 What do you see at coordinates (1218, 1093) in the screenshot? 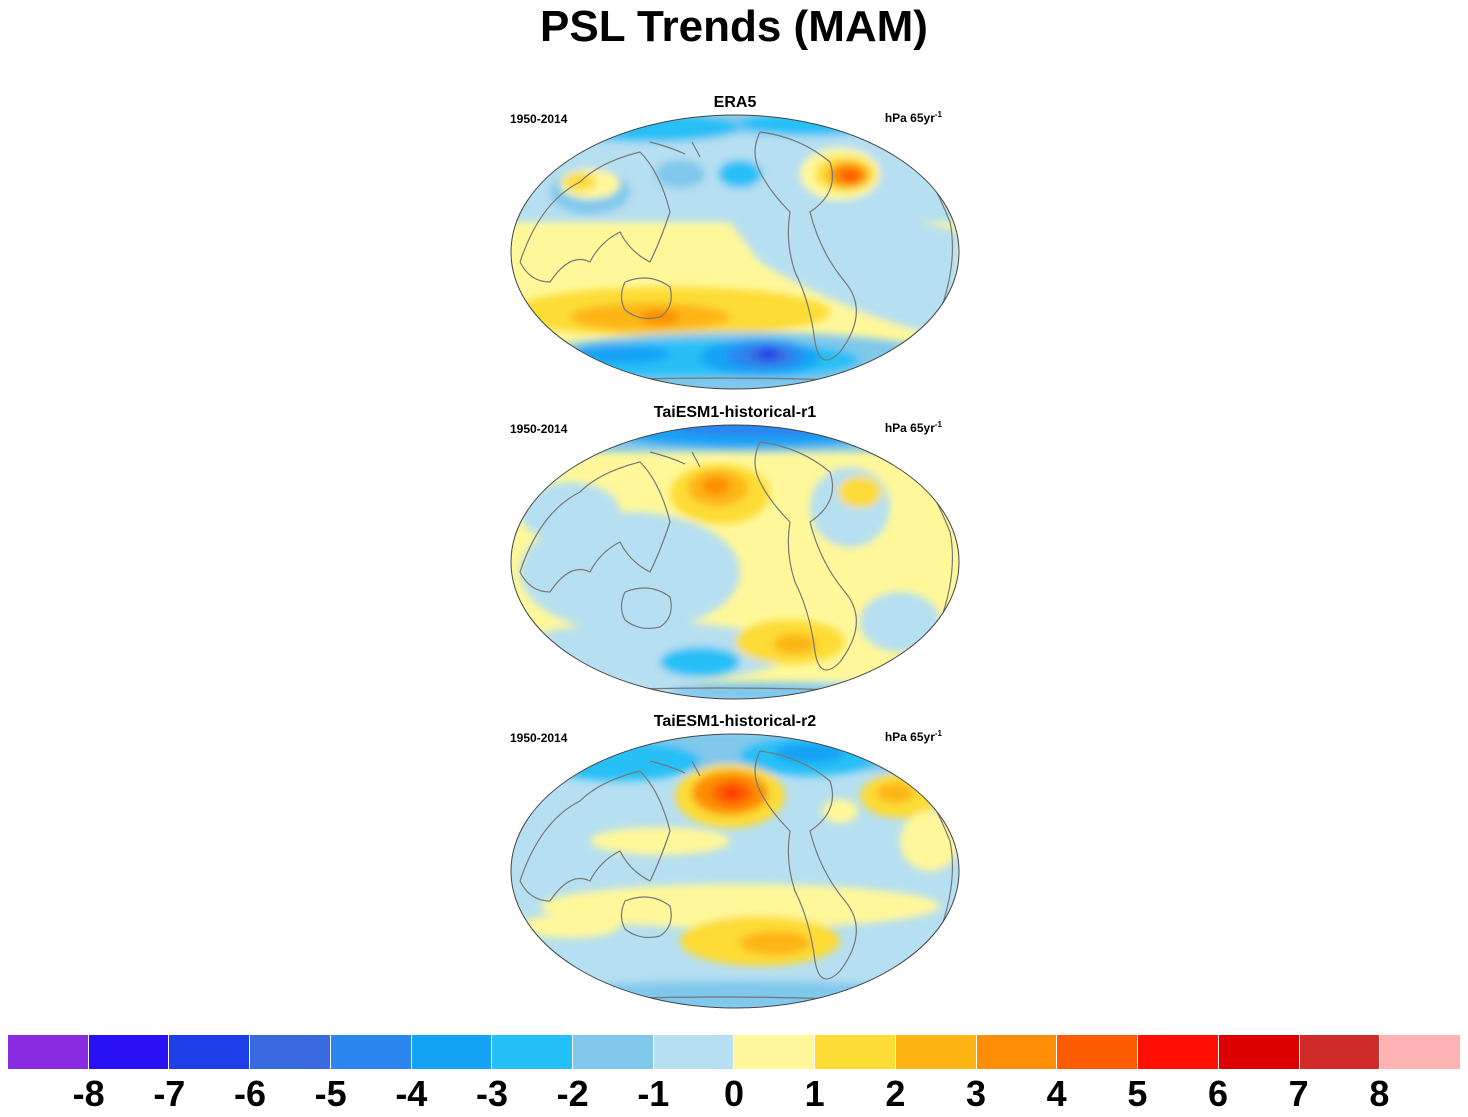
I see `colorbar-tick-label: 6` at bounding box center [1218, 1093].